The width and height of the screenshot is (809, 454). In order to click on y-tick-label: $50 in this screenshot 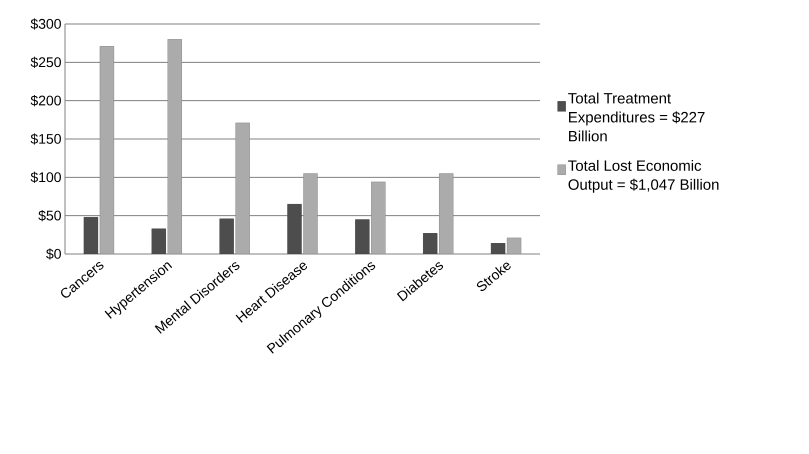, I will do `click(49, 216)`.